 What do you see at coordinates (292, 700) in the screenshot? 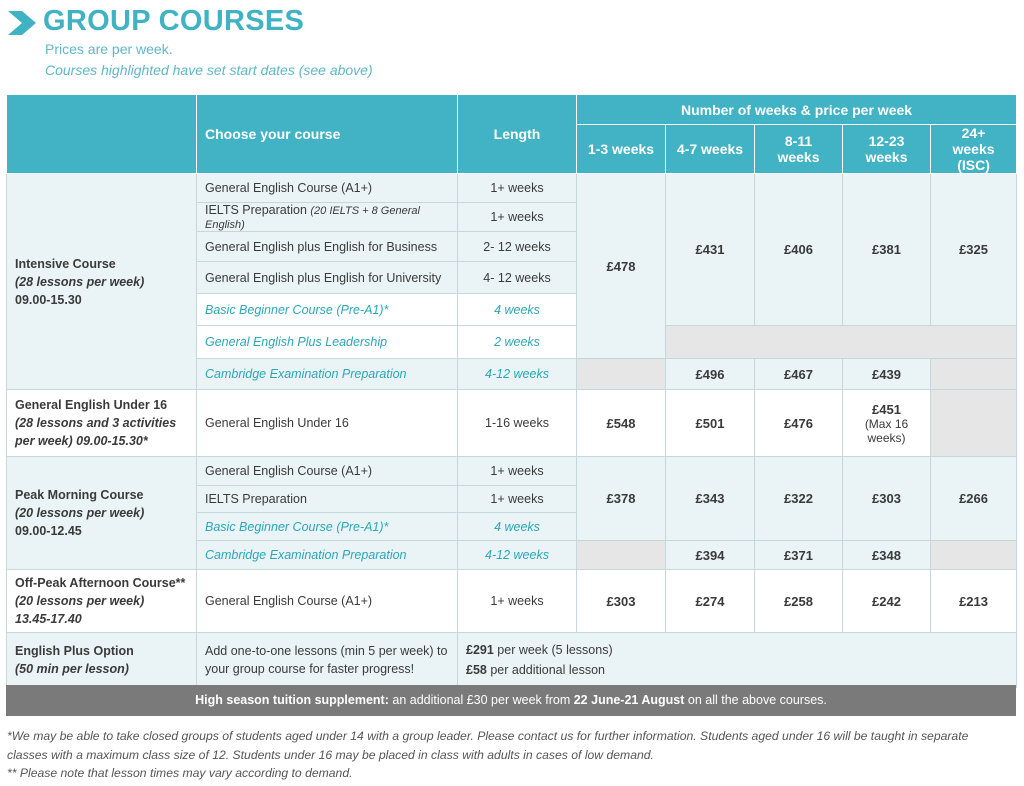
I see `supplement-label: High season tuition supplement:` at bounding box center [292, 700].